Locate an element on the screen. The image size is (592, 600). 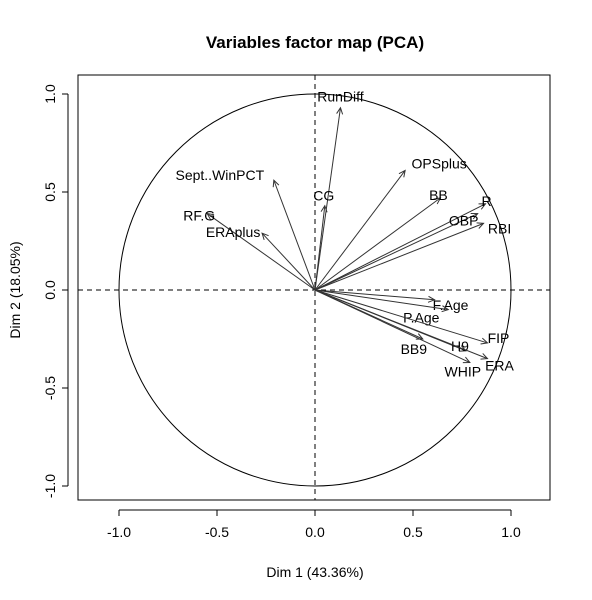
label-era: ERA is located at coordinates (499, 366).